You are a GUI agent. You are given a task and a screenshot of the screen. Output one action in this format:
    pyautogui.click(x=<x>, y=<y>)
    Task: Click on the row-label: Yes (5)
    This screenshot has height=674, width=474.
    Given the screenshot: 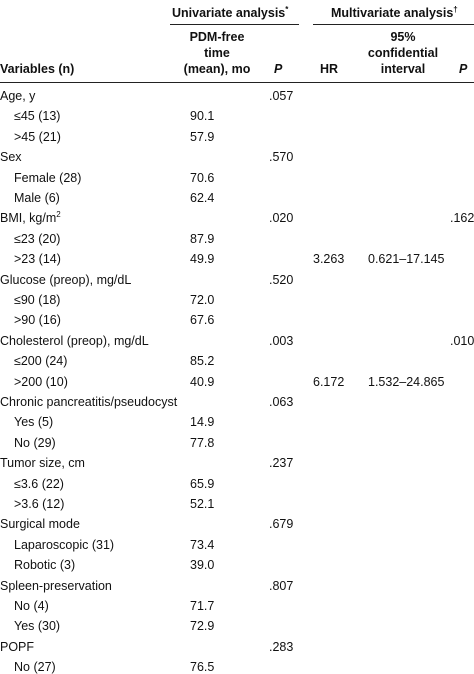 What is the action you would take?
    pyautogui.click(x=33, y=422)
    